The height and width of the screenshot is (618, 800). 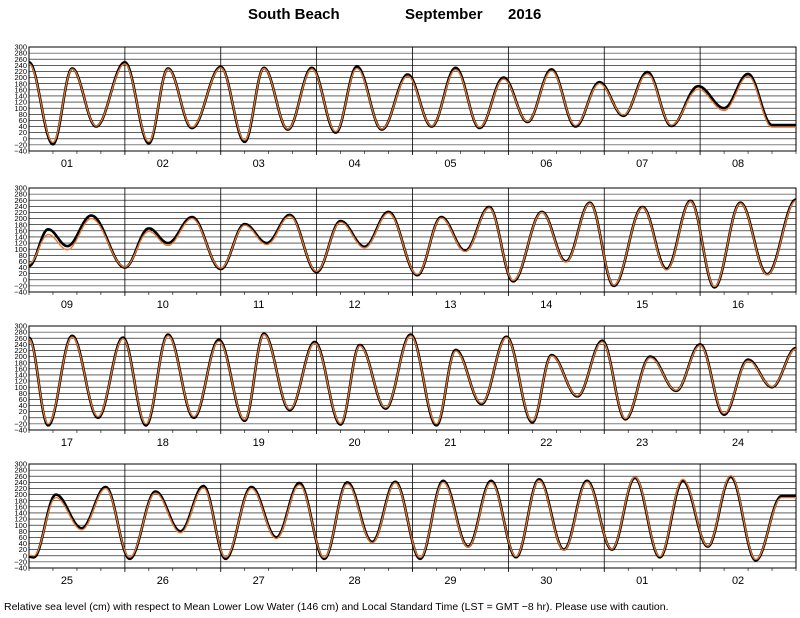 I want to click on x-tick-label: 20, so click(x=354, y=443).